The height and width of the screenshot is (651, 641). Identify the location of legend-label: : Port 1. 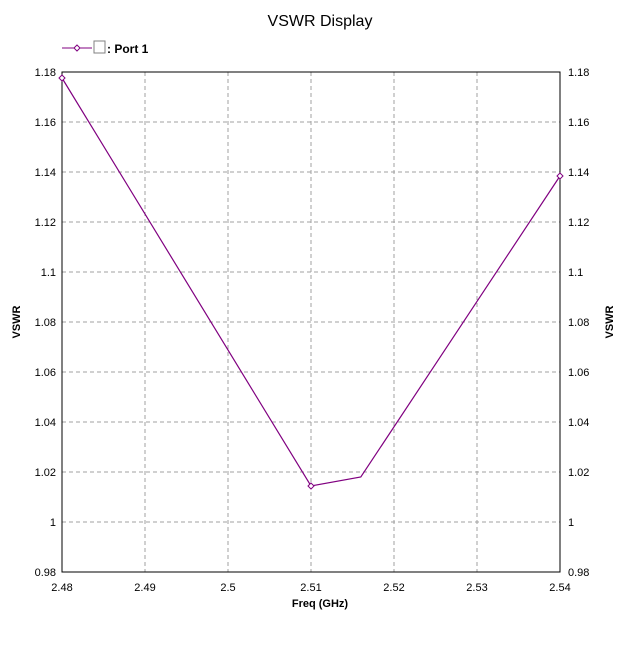
(128, 49).